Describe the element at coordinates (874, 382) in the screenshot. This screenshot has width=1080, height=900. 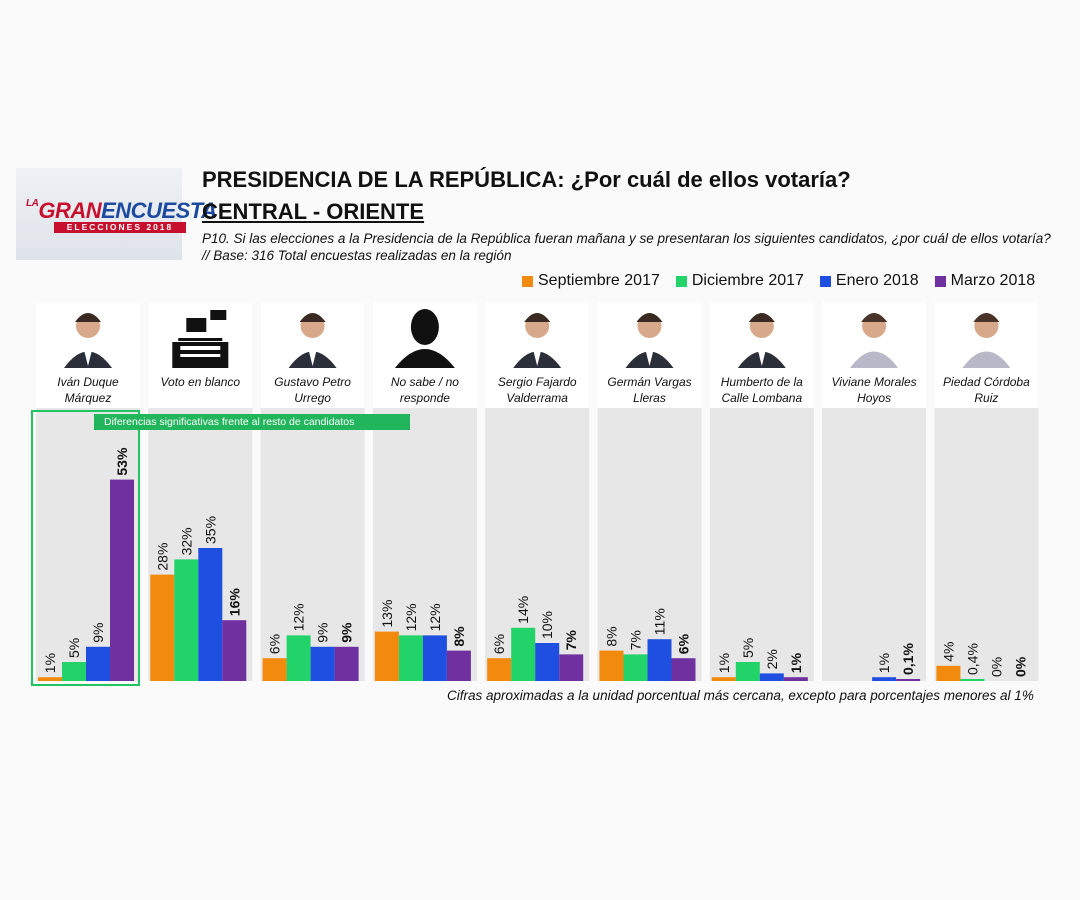
I see `category-label: Viviane Morales` at that location.